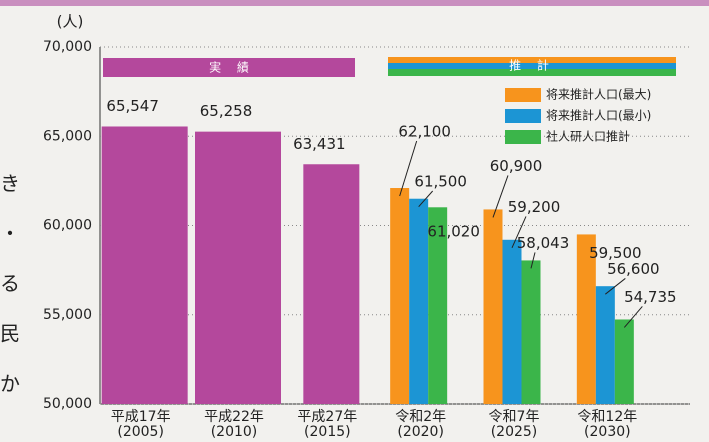 This screenshot has height=442, width=709. What do you see at coordinates (132, 106) in the screenshot?
I see `value-label: 65,547` at bounding box center [132, 106].